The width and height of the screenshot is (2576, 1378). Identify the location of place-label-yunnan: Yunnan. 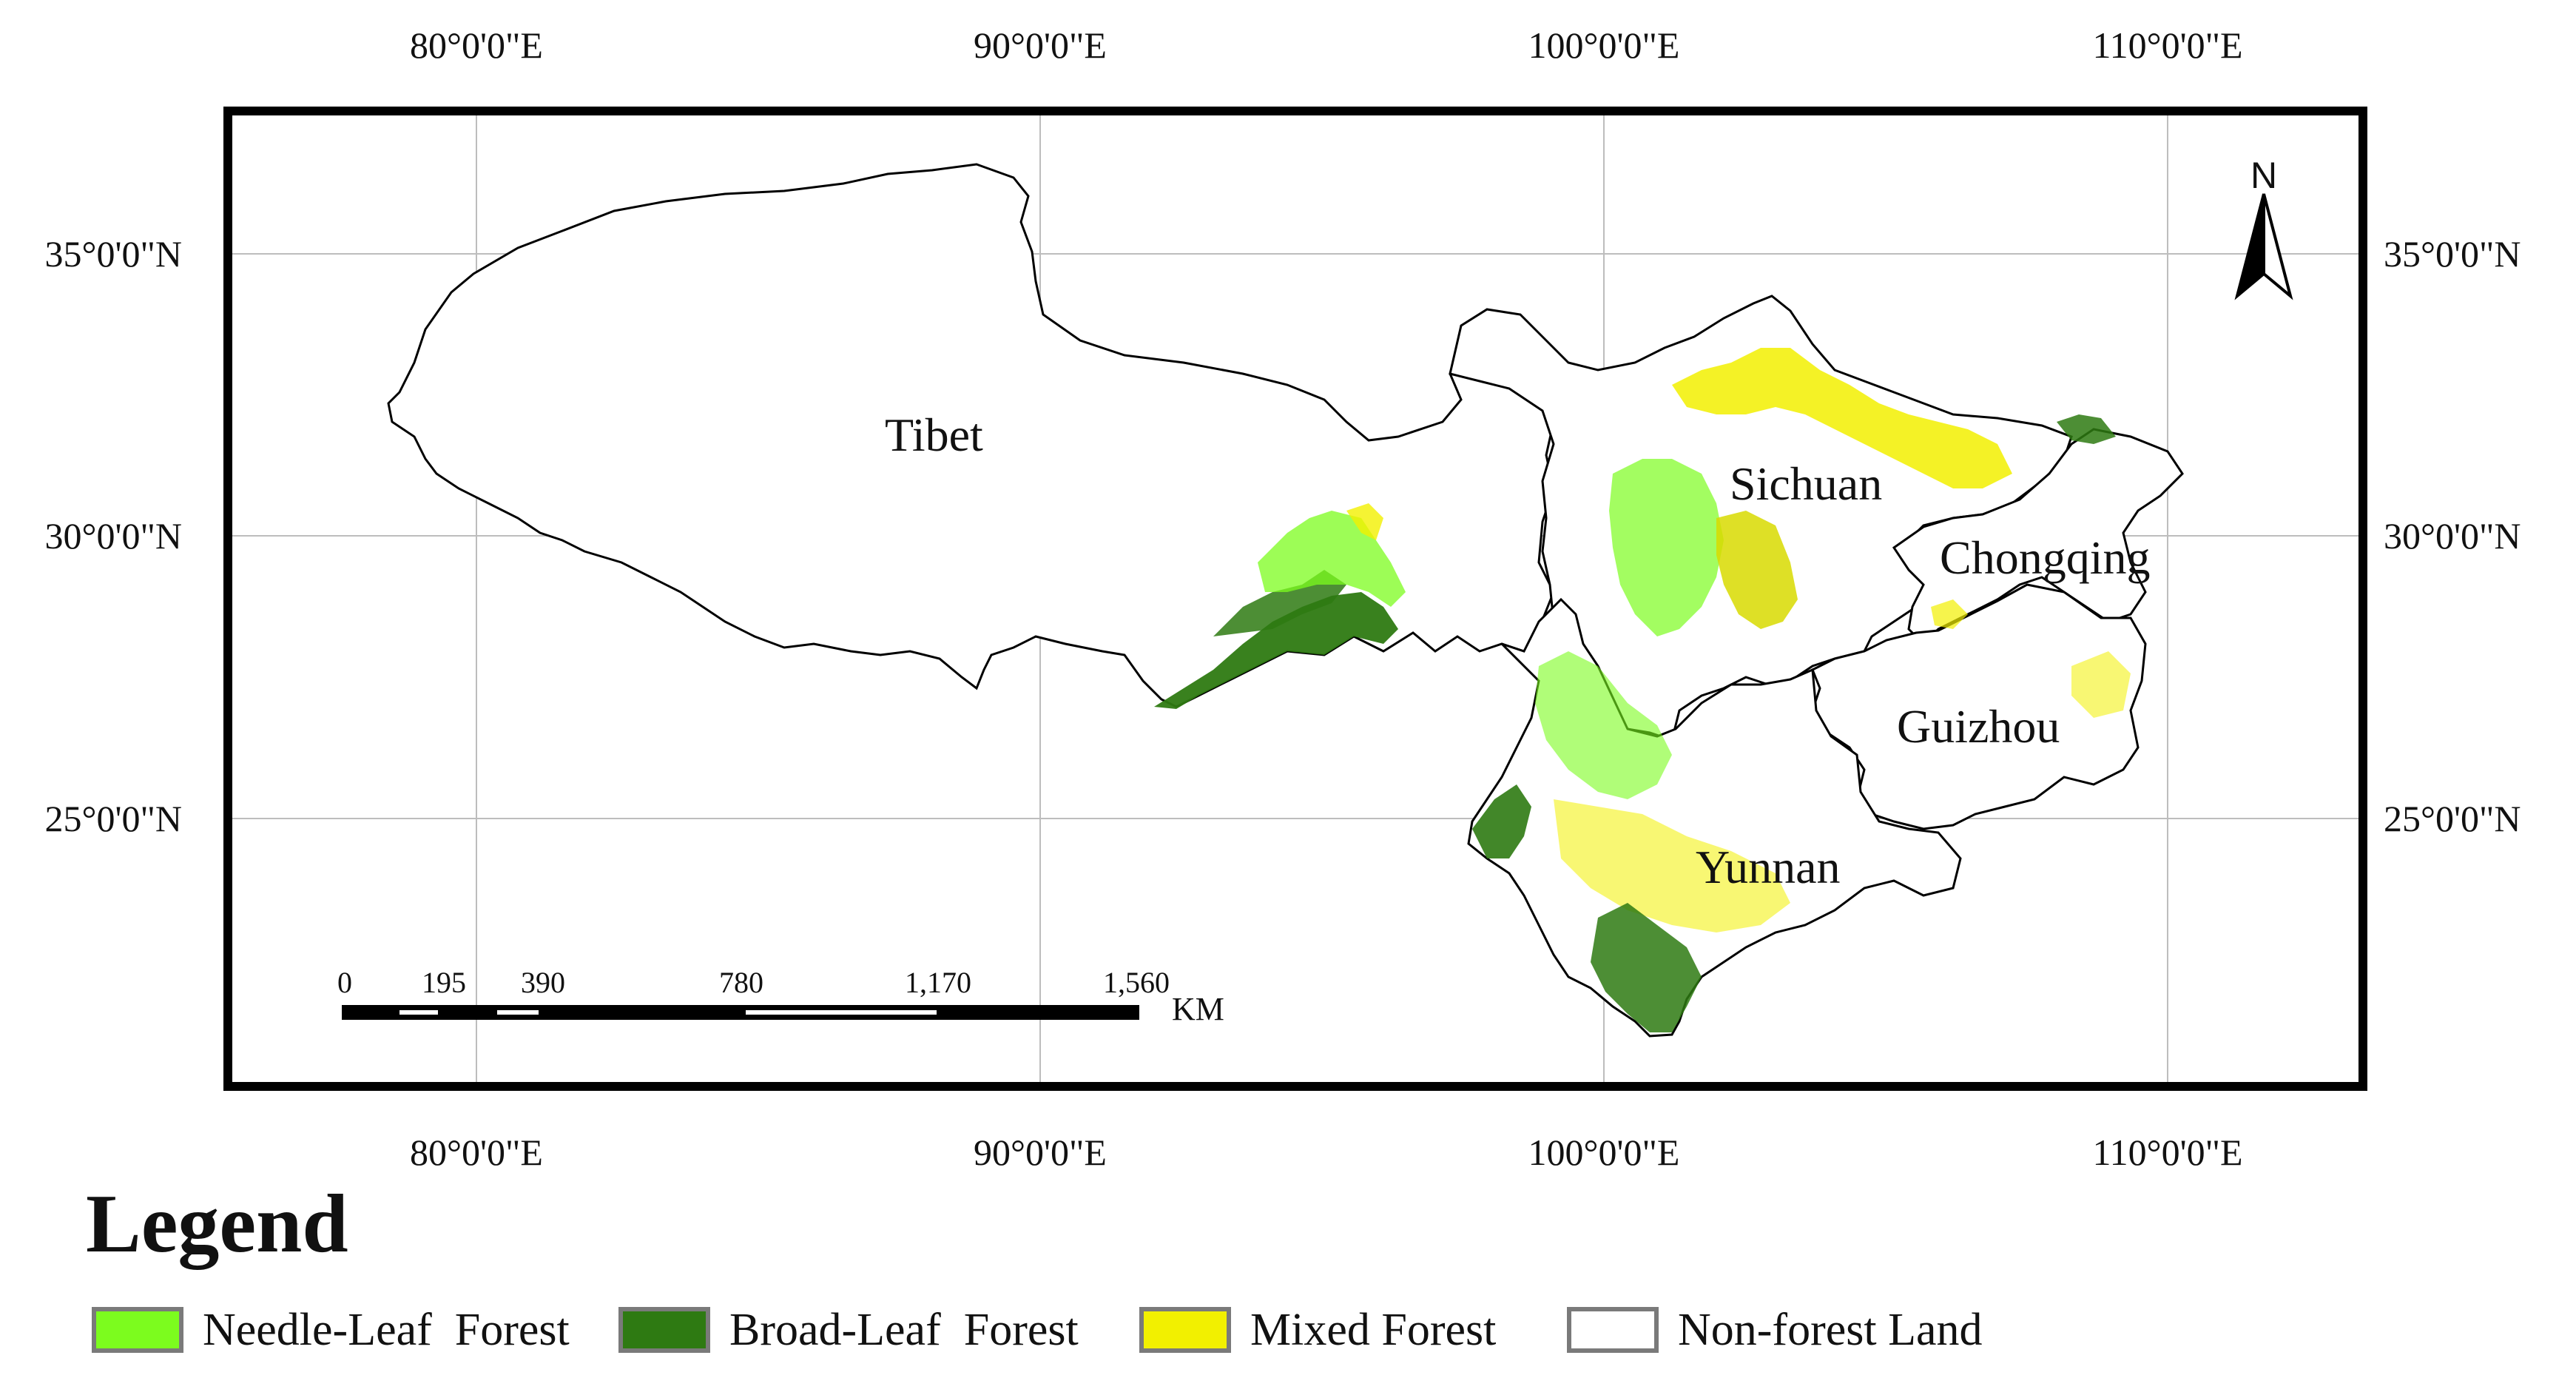
(1768, 867).